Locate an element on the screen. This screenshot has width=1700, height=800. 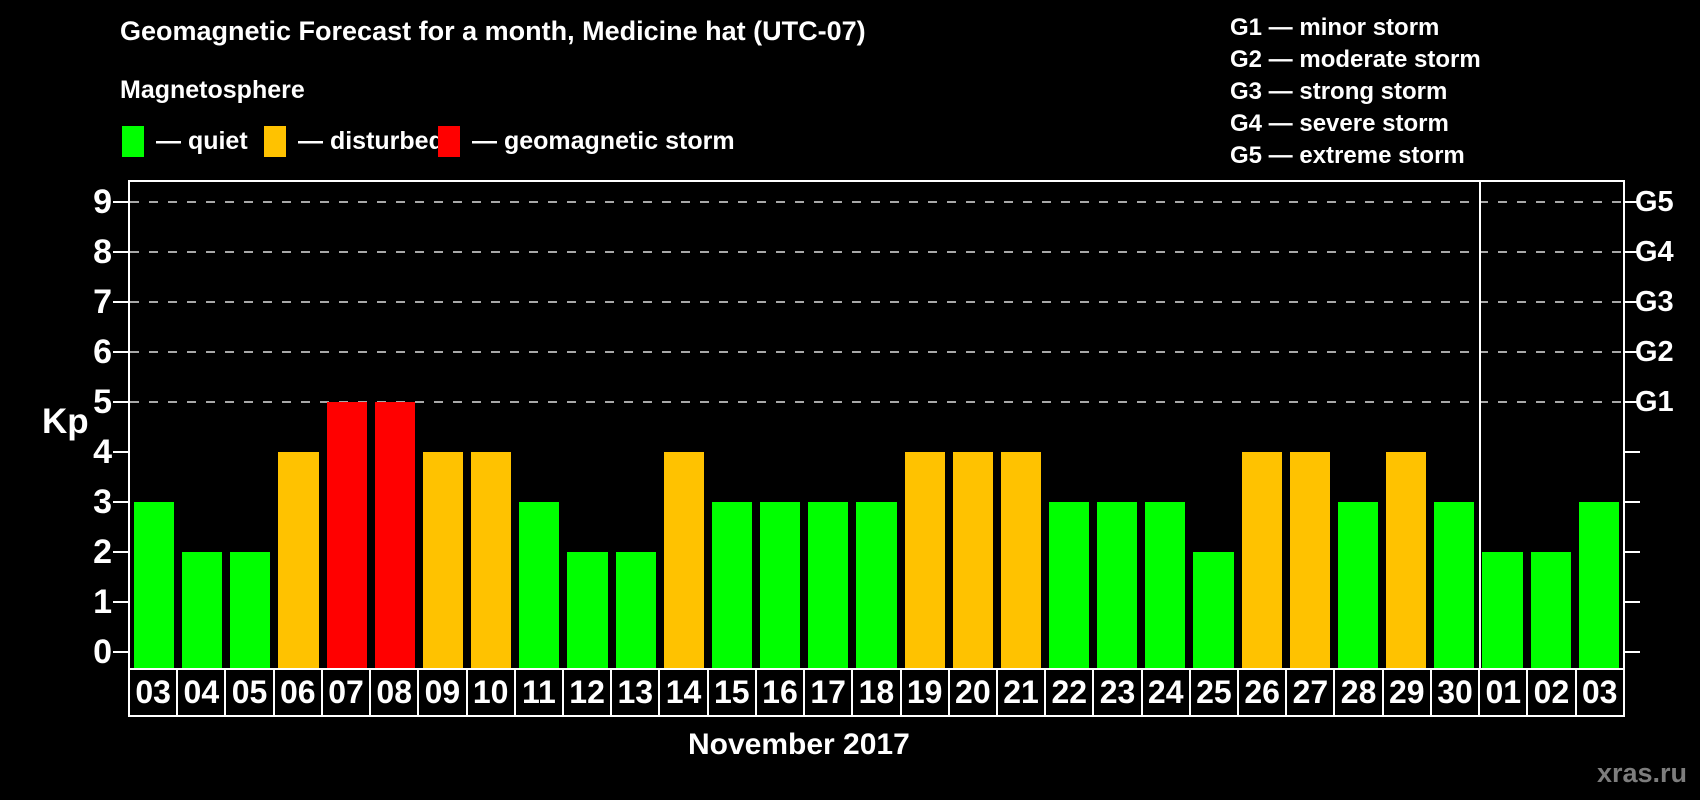
legend-label-disturbed: — disturbed is located at coordinates (371, 141).